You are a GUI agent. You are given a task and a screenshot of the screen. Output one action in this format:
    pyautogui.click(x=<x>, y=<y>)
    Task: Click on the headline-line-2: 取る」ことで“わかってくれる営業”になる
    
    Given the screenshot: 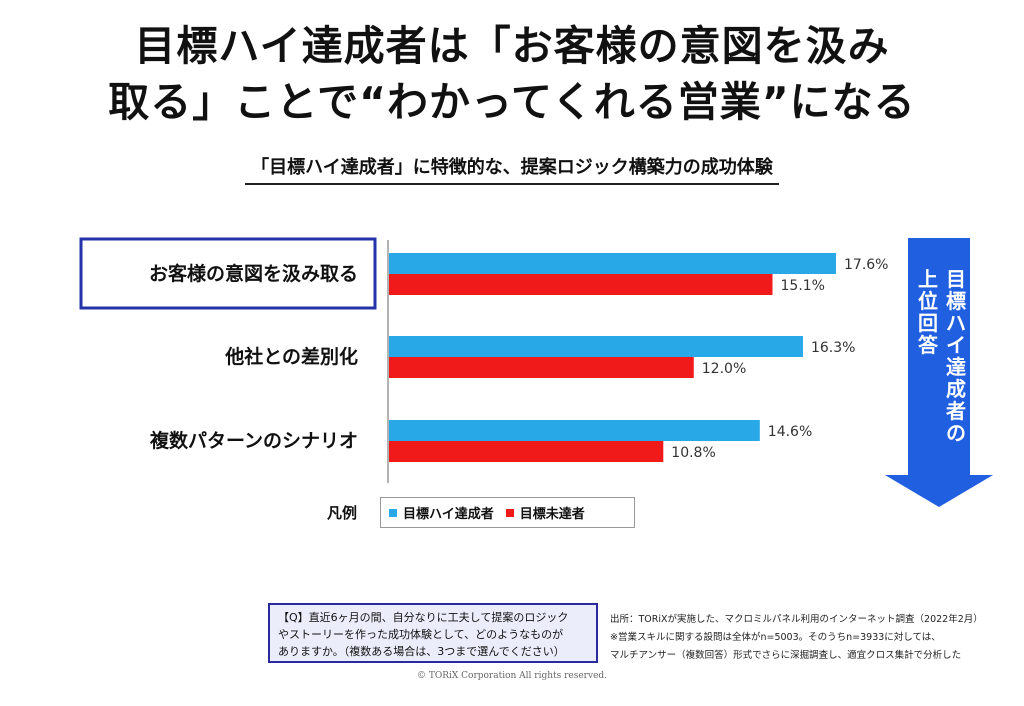 What is the action you would take?
    pyautogui.click(x=512, y=102)
    